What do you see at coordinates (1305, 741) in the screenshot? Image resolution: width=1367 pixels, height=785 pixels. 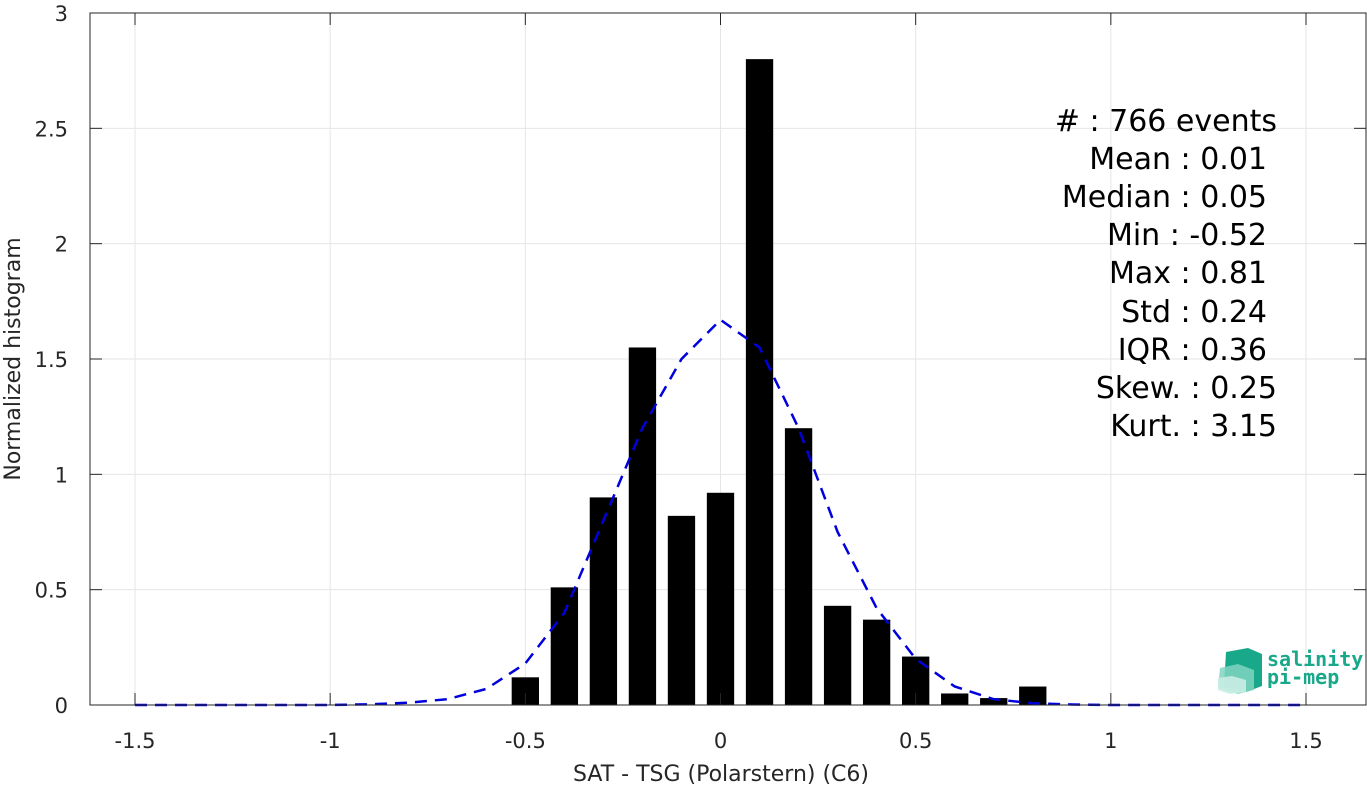 I see `x-tick-label: 1.5` at bounding box center [1305, 741].